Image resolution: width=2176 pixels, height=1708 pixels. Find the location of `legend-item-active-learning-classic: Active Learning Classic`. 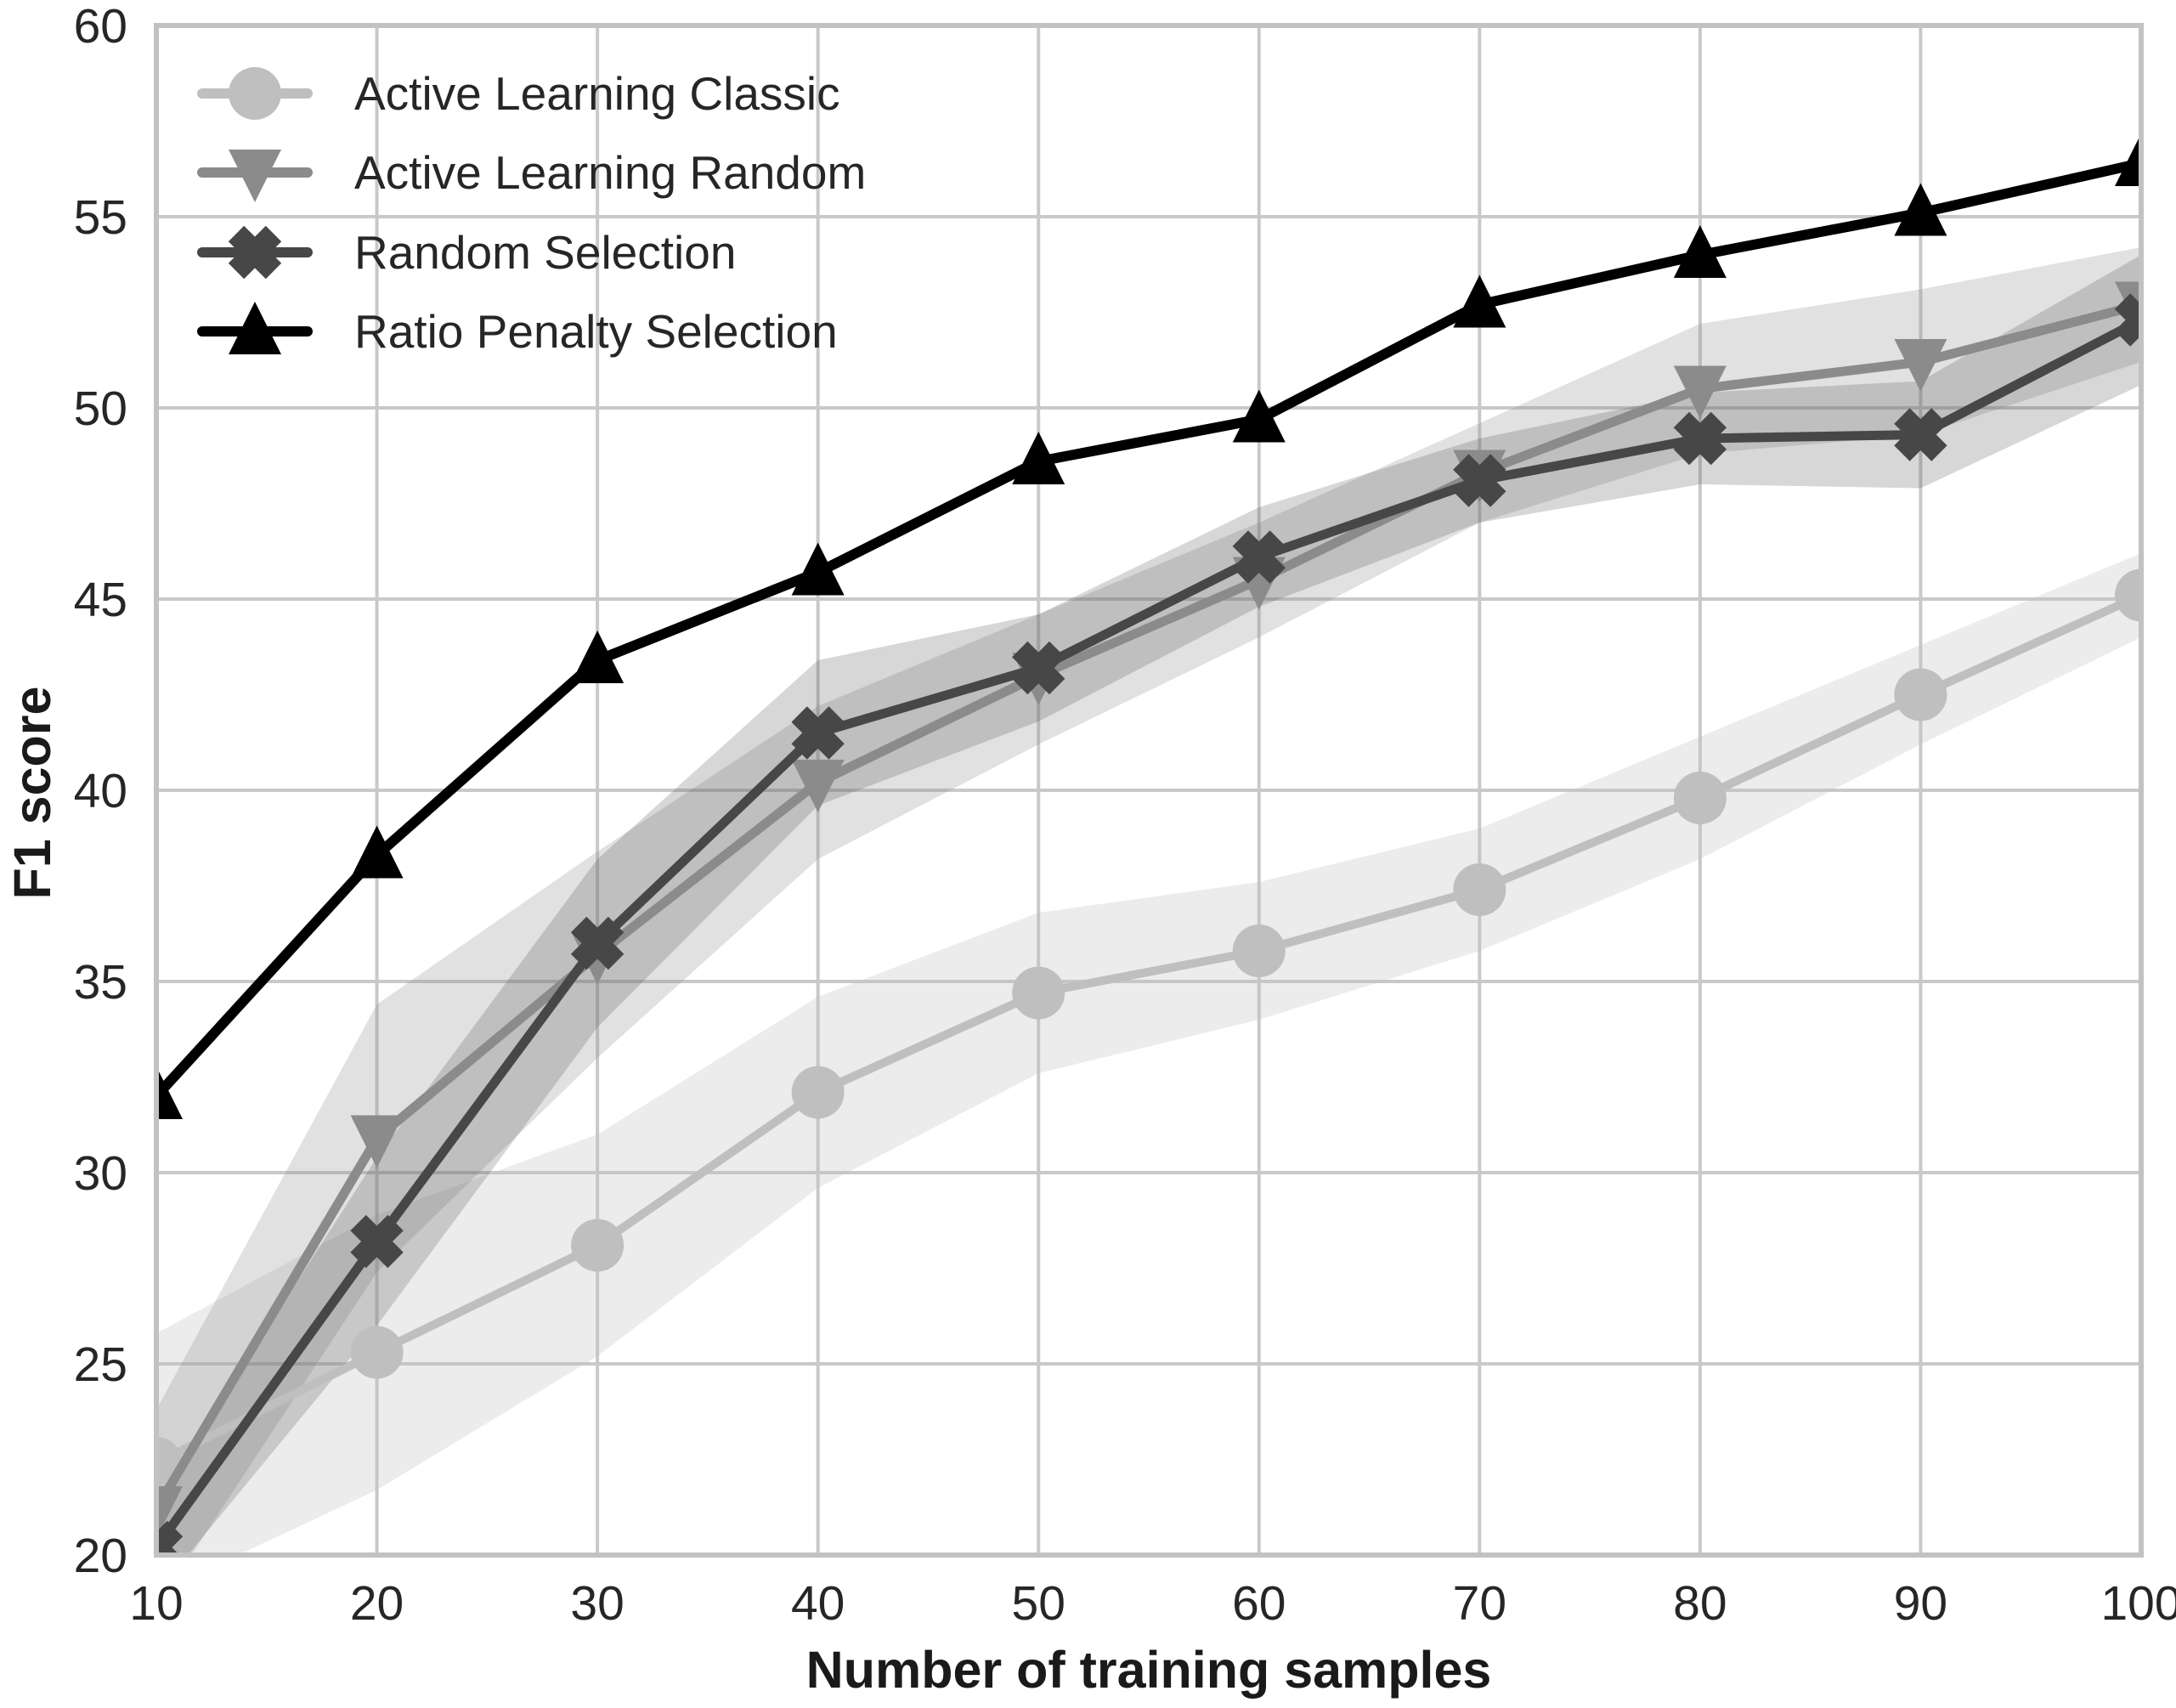

legend-item-active-learning-classic: Active Learning Classic is located at coordinates (528, 94).